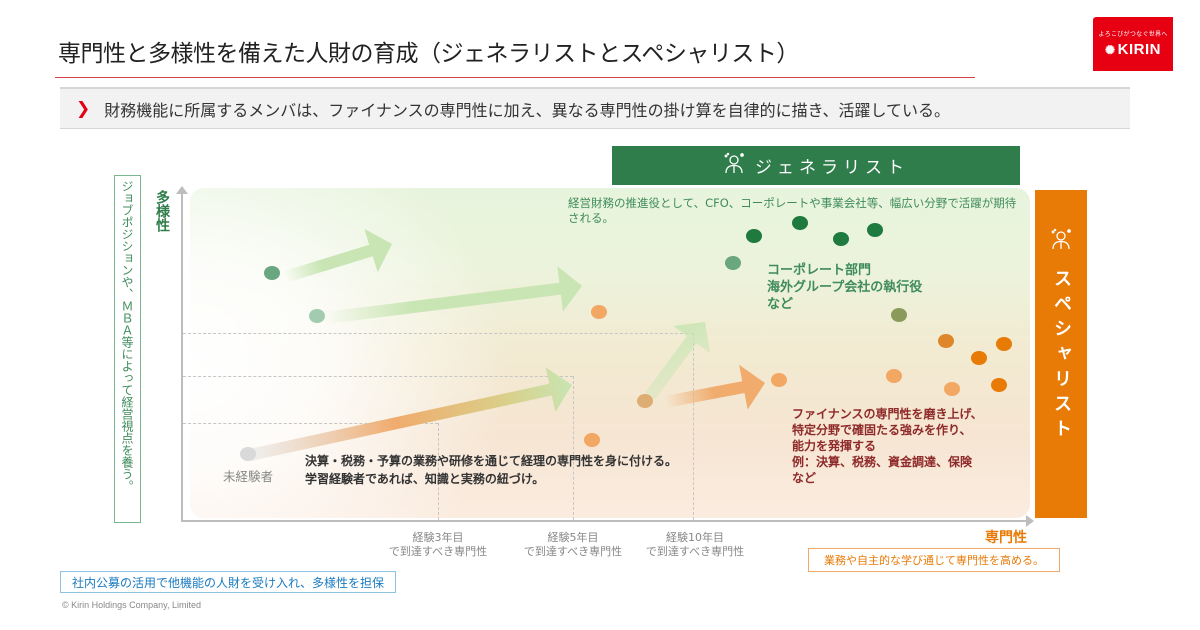  What do you see at coordinates (162, 211) in the screenshot?
I see `y-axis-label: 多様性` at bounding box center [162, 211].